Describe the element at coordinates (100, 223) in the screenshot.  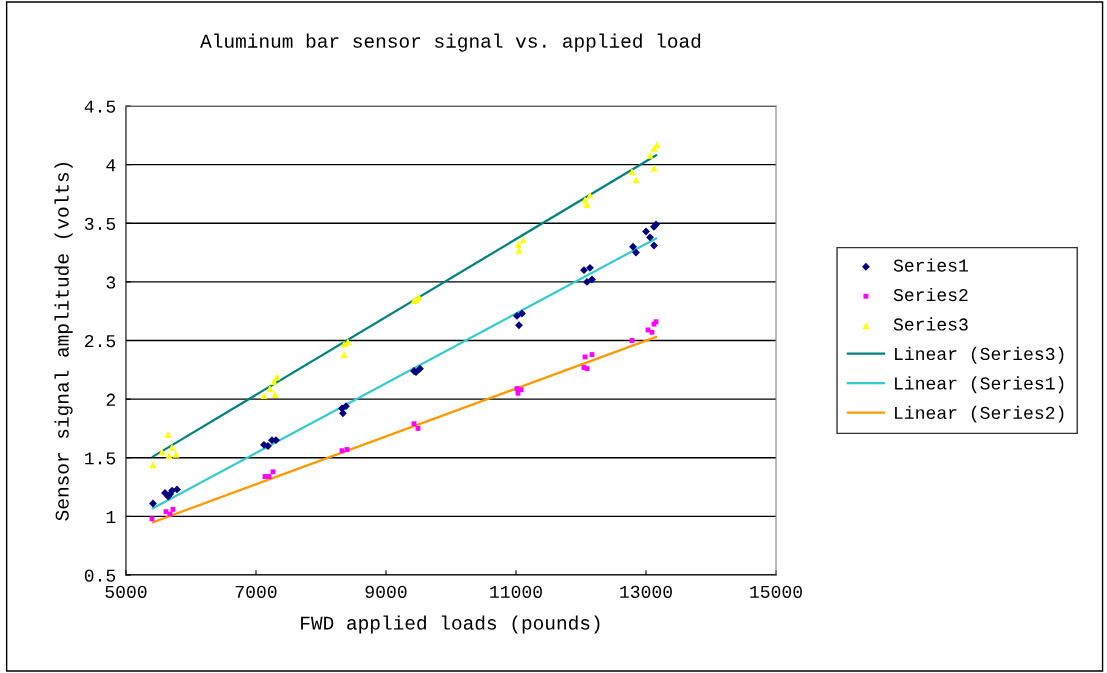
I see `y-tick-label: 3.5` at that location.